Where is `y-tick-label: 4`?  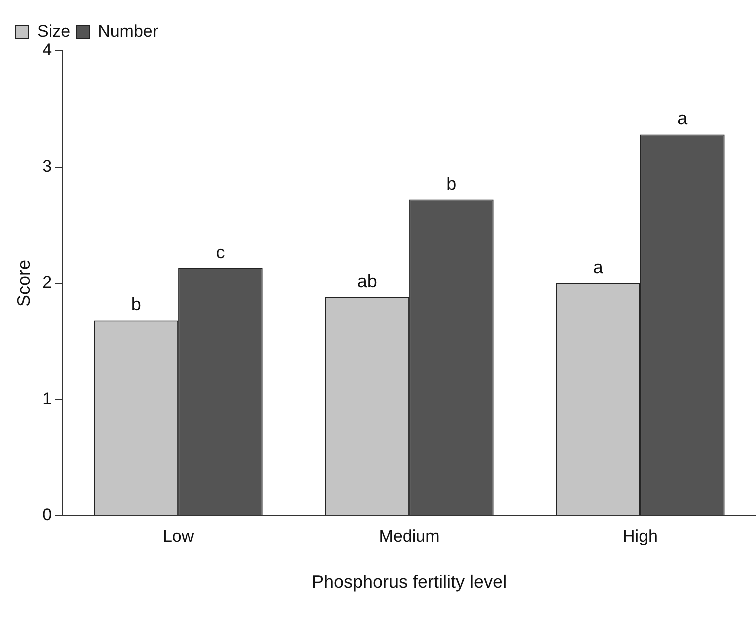
y-tick-label: 4 is located at coordinates (47, 50).